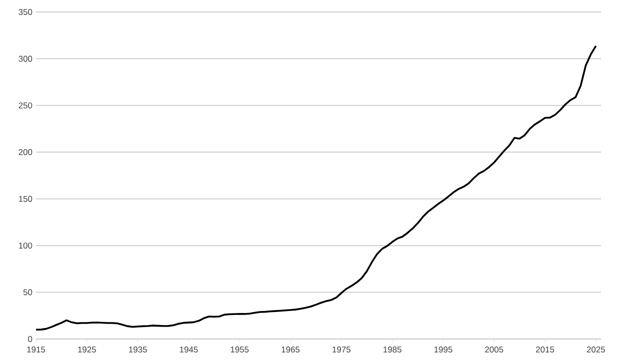 Image resolution: width=625 pixels, height=364 pixels. I want to click on x-tick-label: 1965, so click(291, 349).